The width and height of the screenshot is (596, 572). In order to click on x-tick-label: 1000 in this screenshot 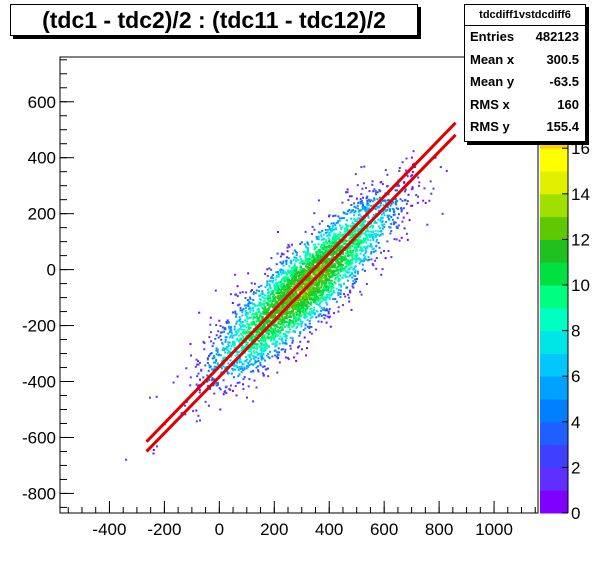, I will do `click(494, 529)`.